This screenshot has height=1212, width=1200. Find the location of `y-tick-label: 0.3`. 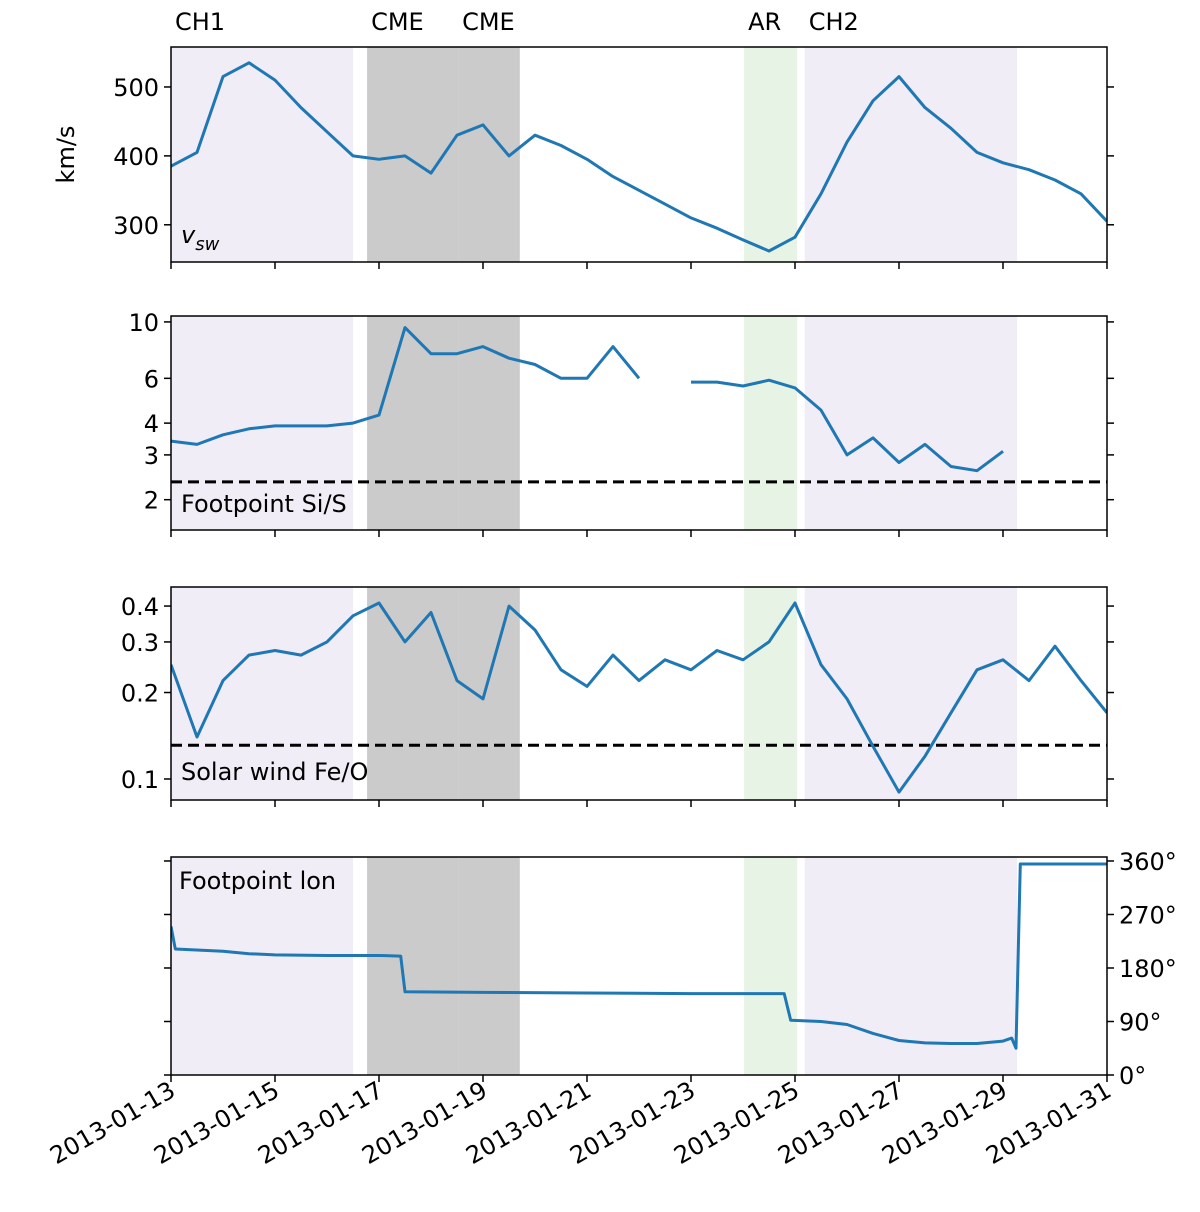

y-tick-label: 0.3 is located at coordinates (140, 643).